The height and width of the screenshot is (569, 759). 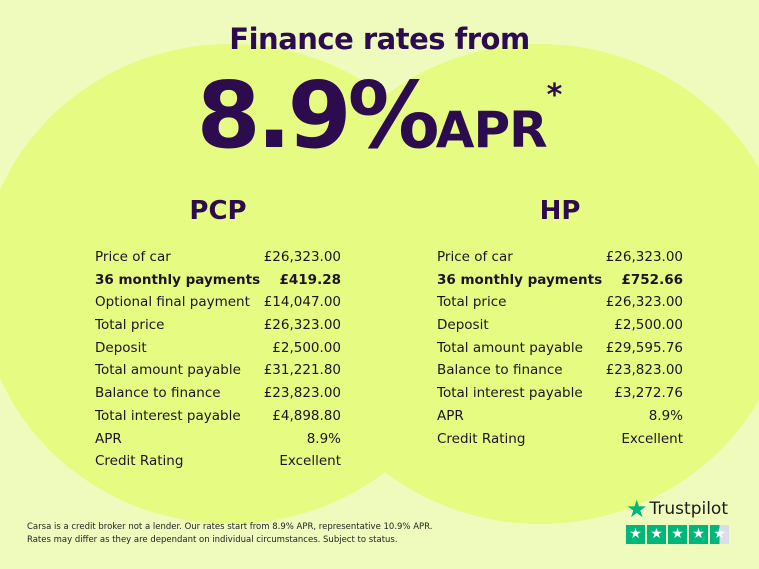 I want to click on asterisk: *, so click(x=554, y=95).